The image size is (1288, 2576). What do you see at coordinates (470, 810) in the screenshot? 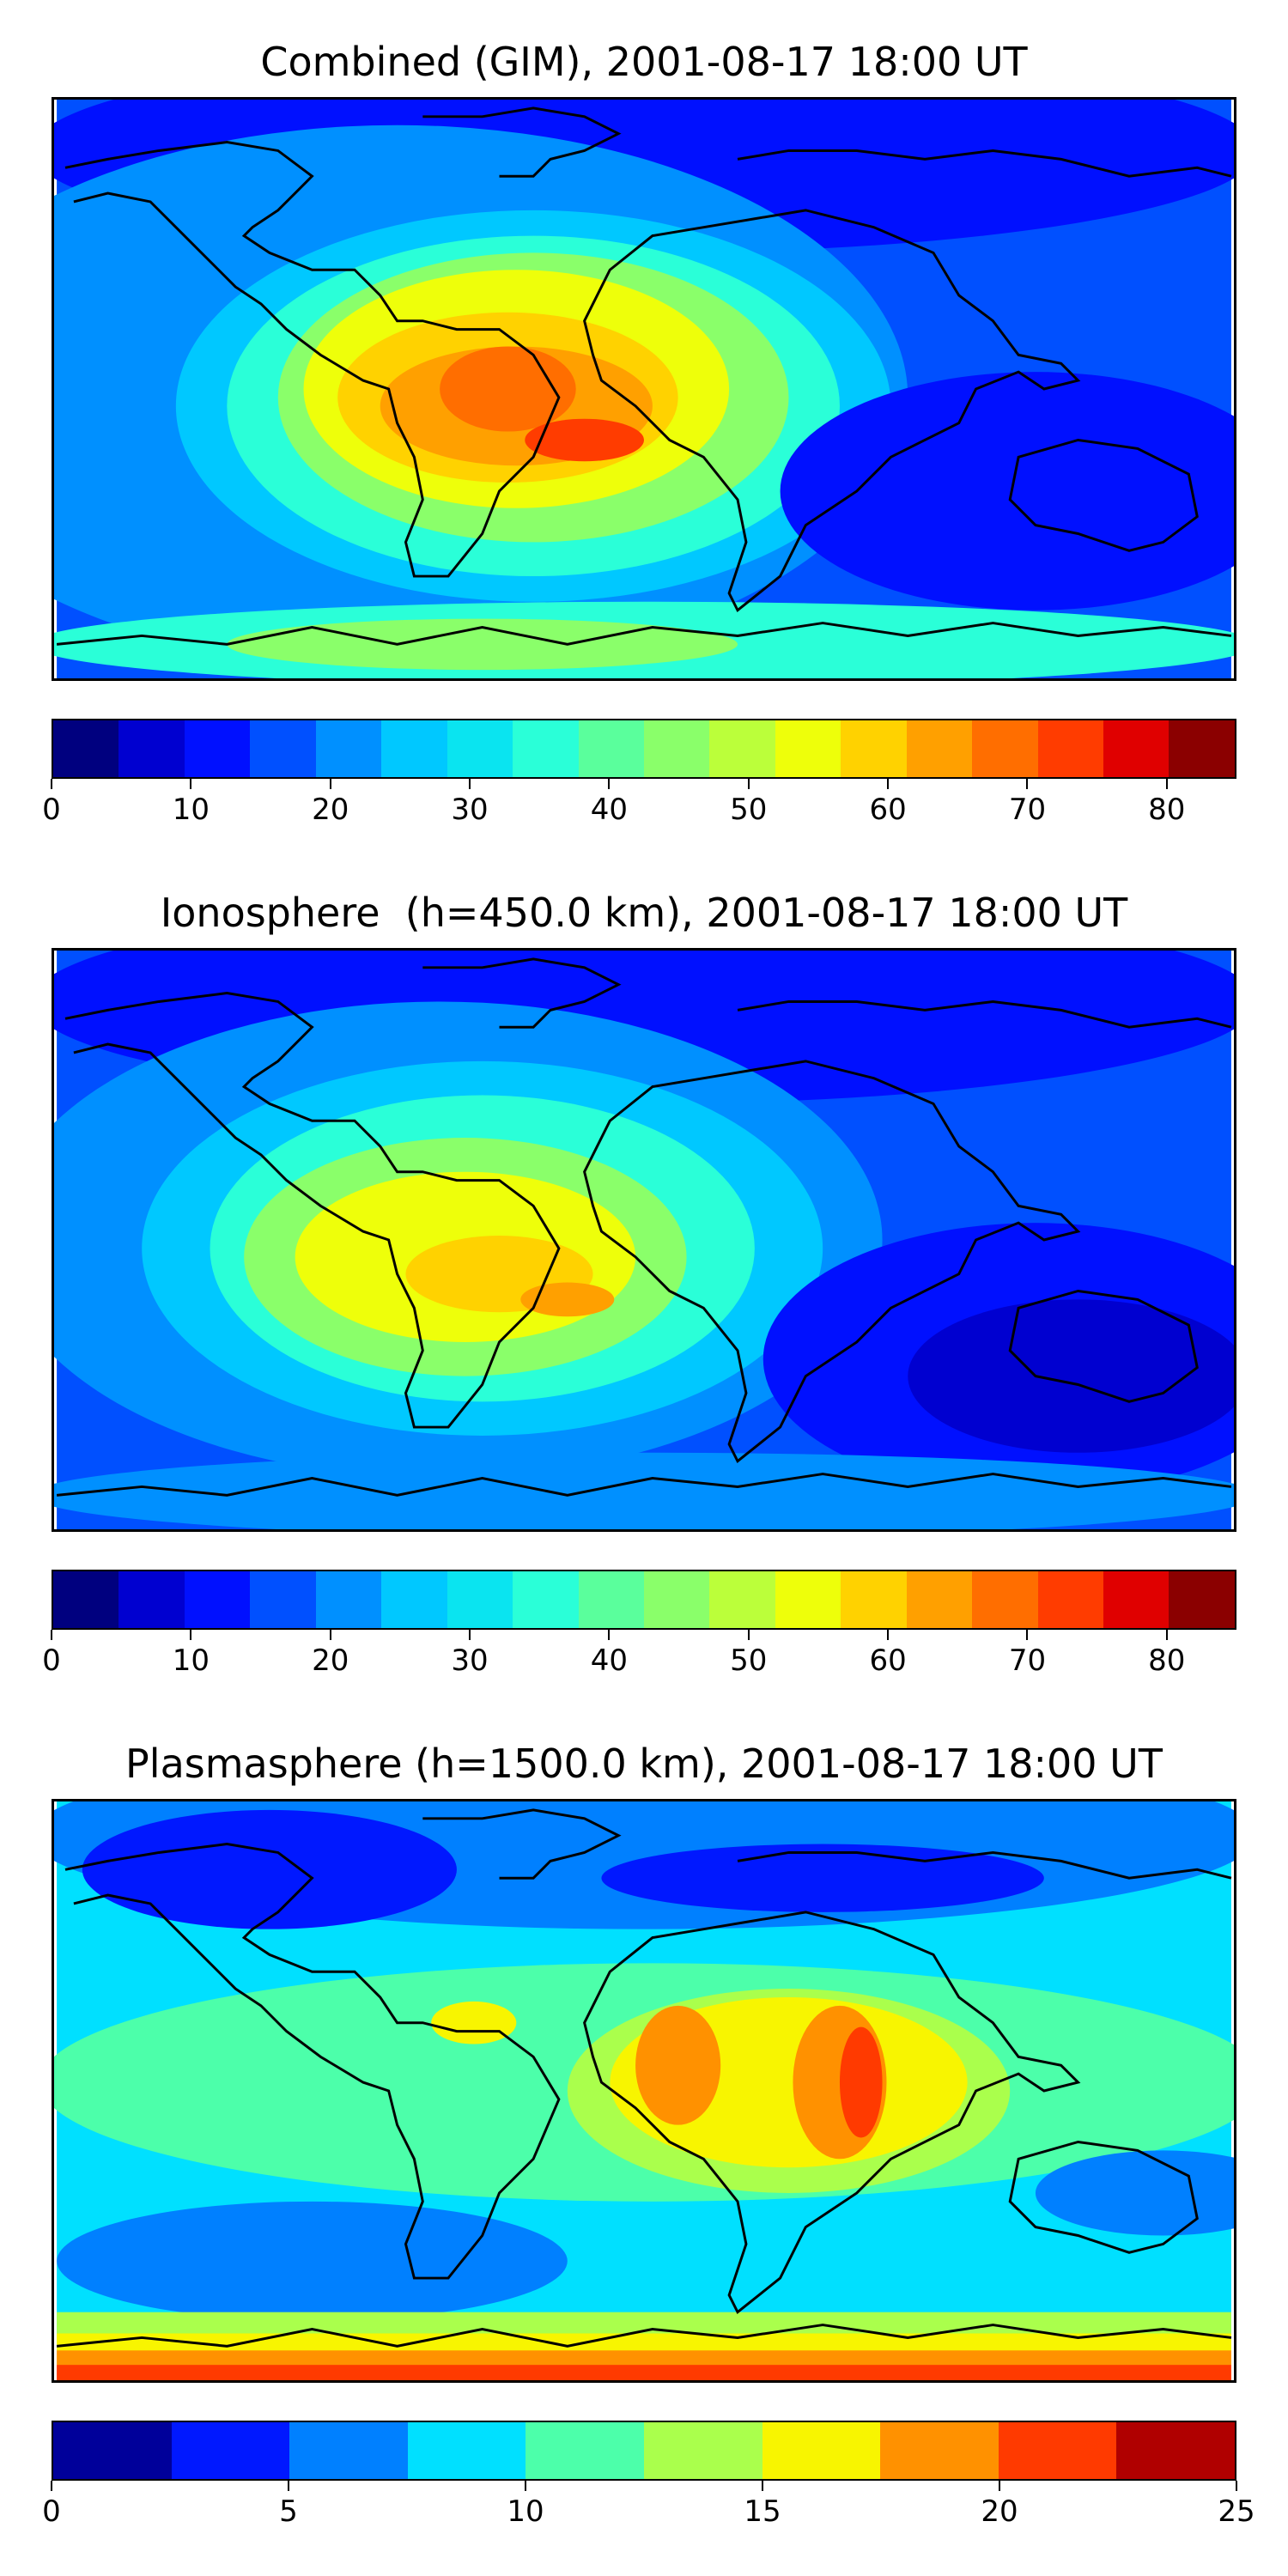
I see `colorbar-tick-label: 30` at bounding box center [470, 810].